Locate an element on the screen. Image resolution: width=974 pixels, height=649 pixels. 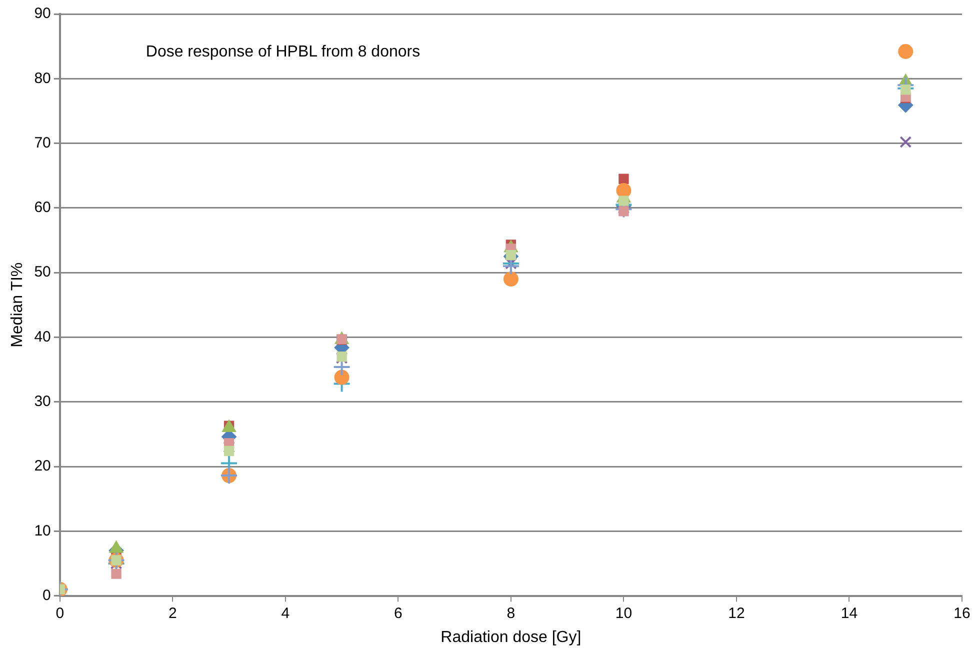
y-tick-label: 90 is located at coordinates (42, 13).